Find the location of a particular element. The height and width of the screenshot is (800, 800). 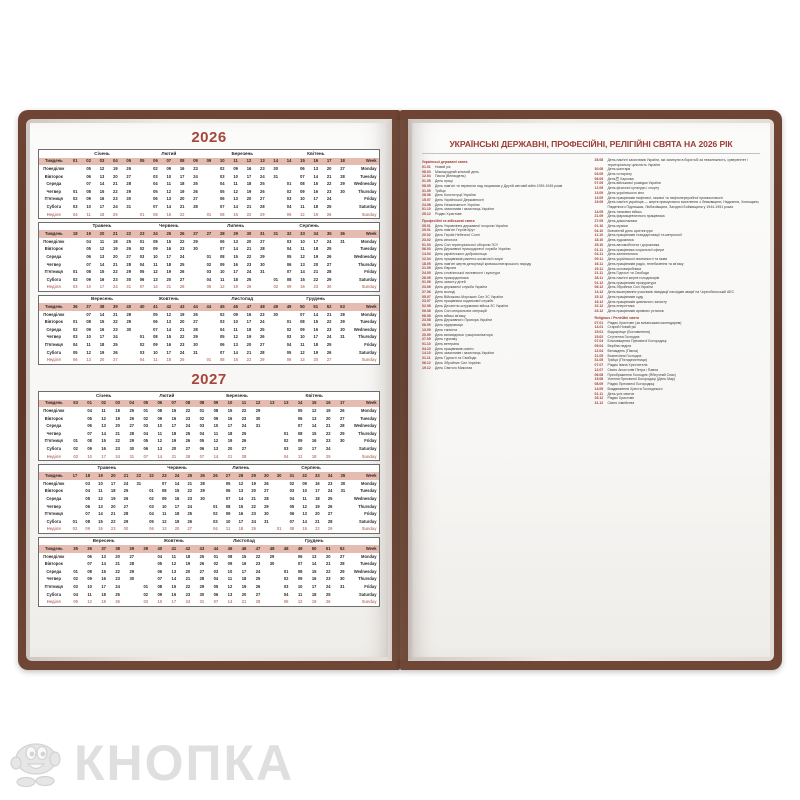

month-name: Березень is located at coordinates (237, 395).